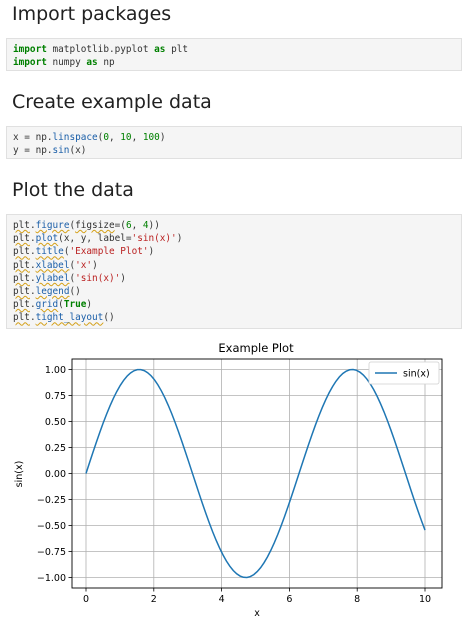  Describe the element at coordinates (95, 239) in the screenshot. I see `code-token: (x, y, label=` at that location.